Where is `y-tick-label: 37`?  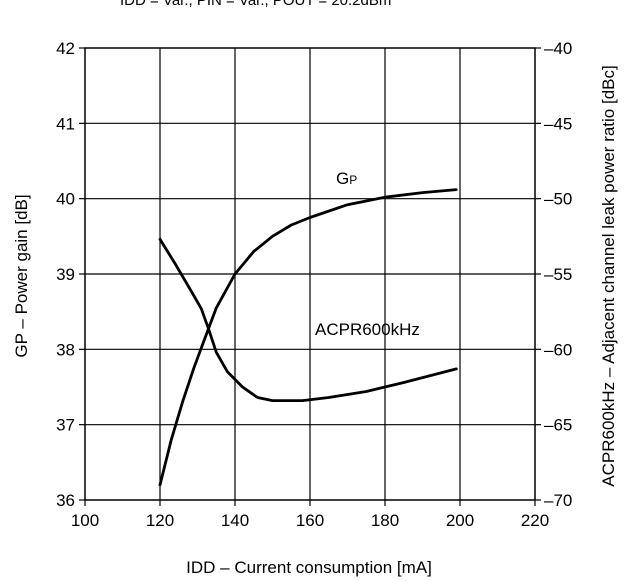 y-tick-label: 37 is located at coordinates (65, 425).